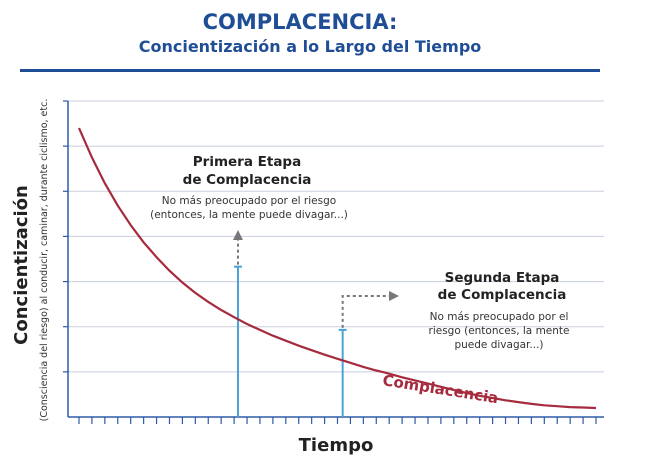 Image resolution: width=658 pixels, height=460 pixels. Describe the element at coordinates (300, 22) in the screenshot. I see `chart-title: COMPLACENCIA:` at that location.